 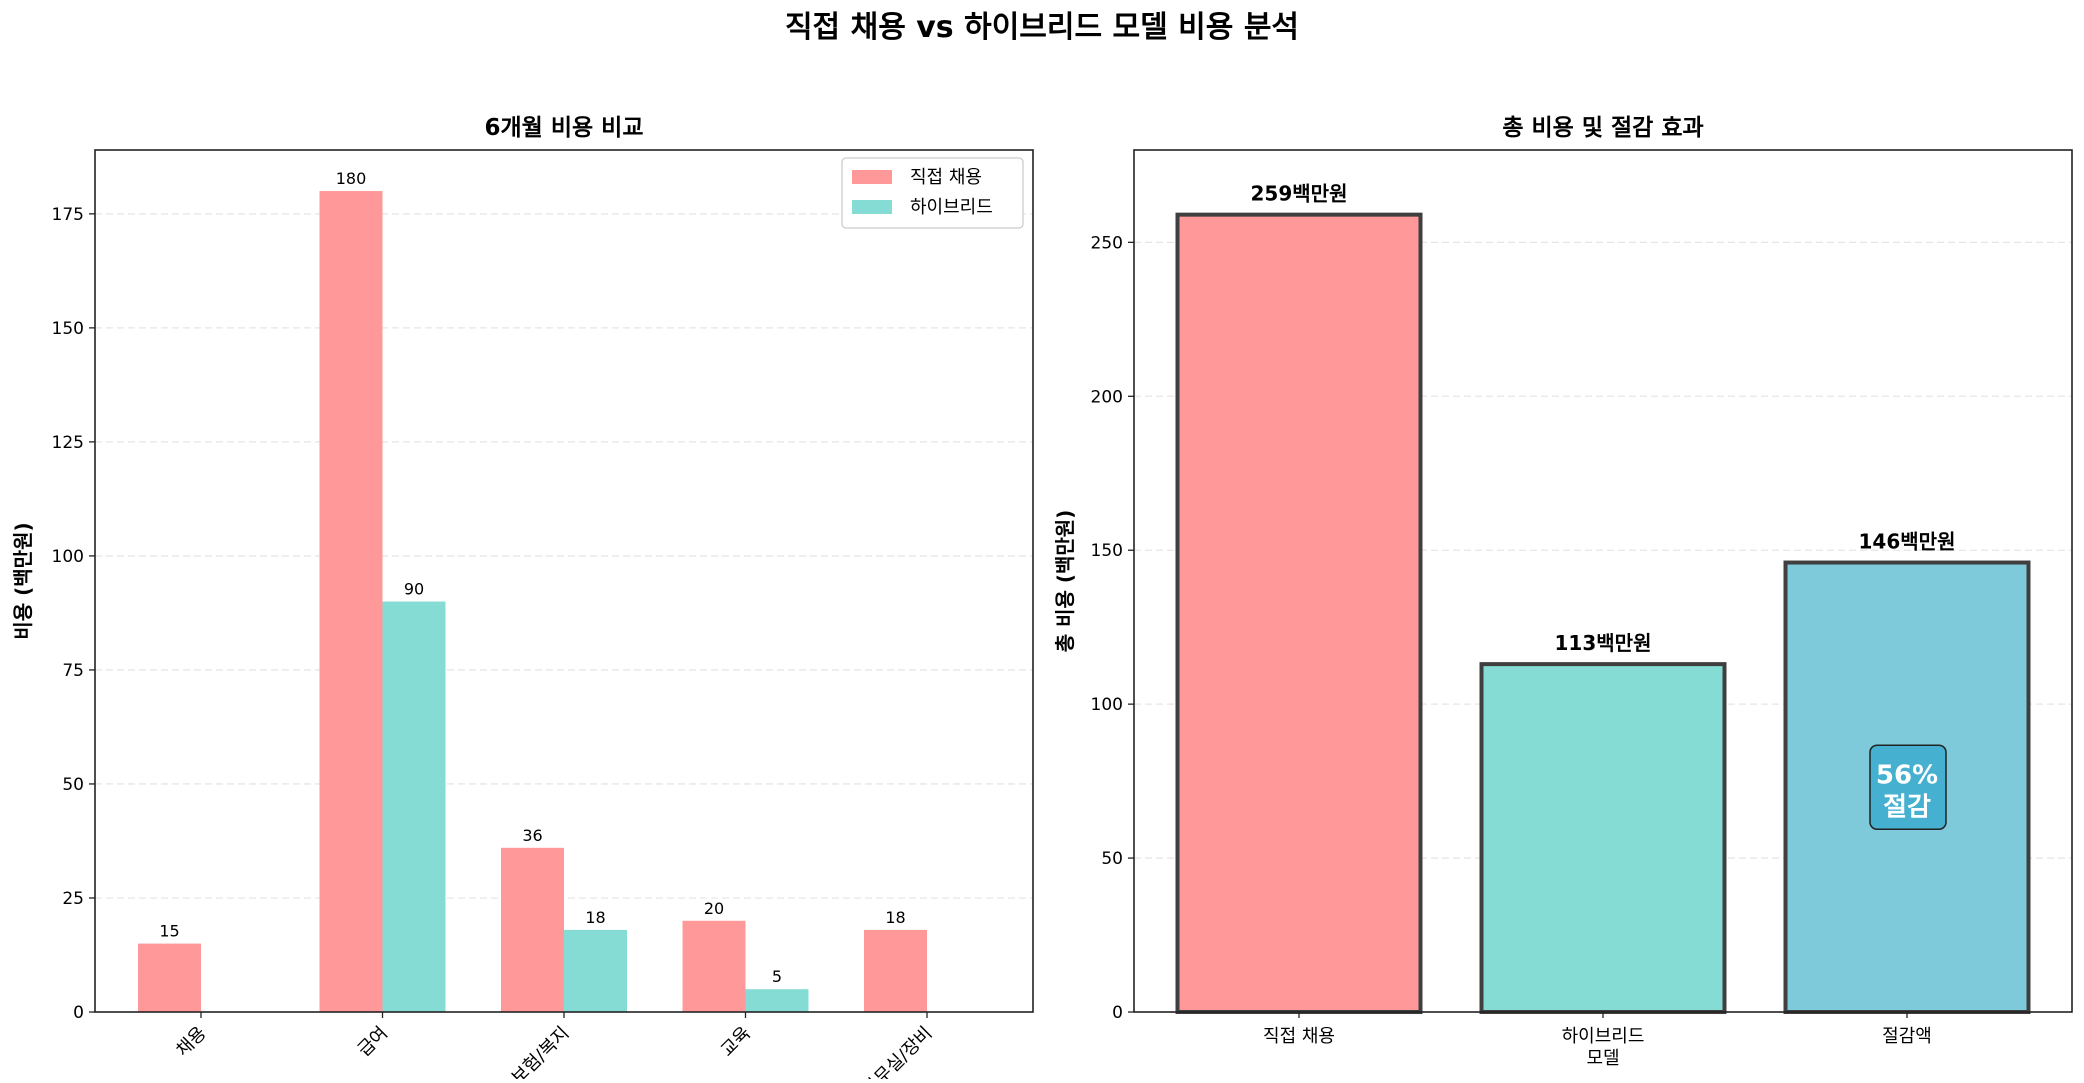 What do you see at coordinates (68, 443) in the screenshot?
I see `y-tick-label: 125` at bounding box center [68, 443].